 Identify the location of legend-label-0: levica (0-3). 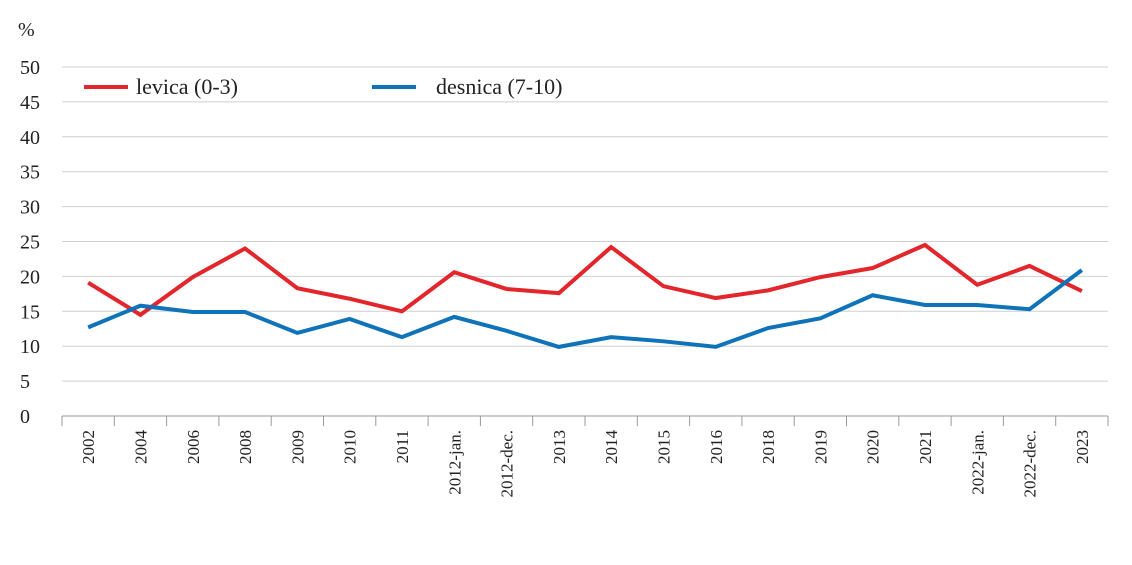
(187, 86).